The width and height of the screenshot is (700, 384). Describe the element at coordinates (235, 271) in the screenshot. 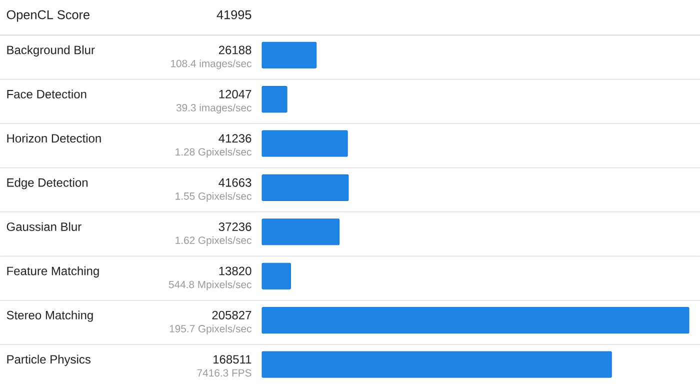

I see `data-label: 13820` at that location.